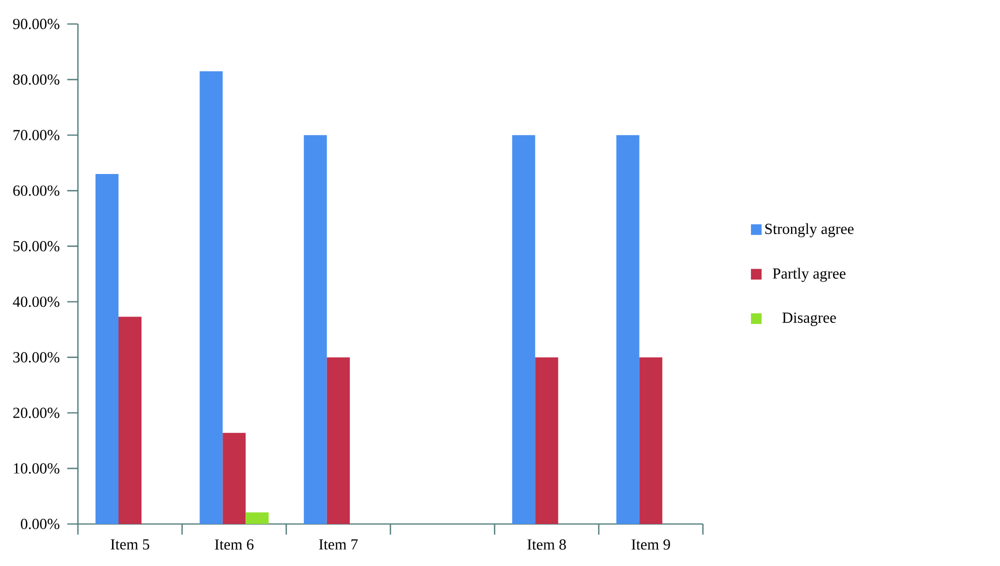  Describe the element at coordinates (40, 524) in the screenshot. I see `y-tick-label: 0.00%` at that location.